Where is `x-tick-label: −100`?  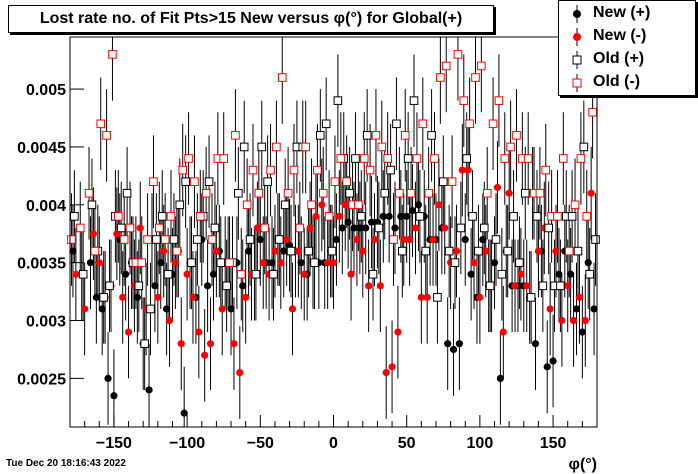
x-tick-label: −100 is located at coordinates (187, 443).